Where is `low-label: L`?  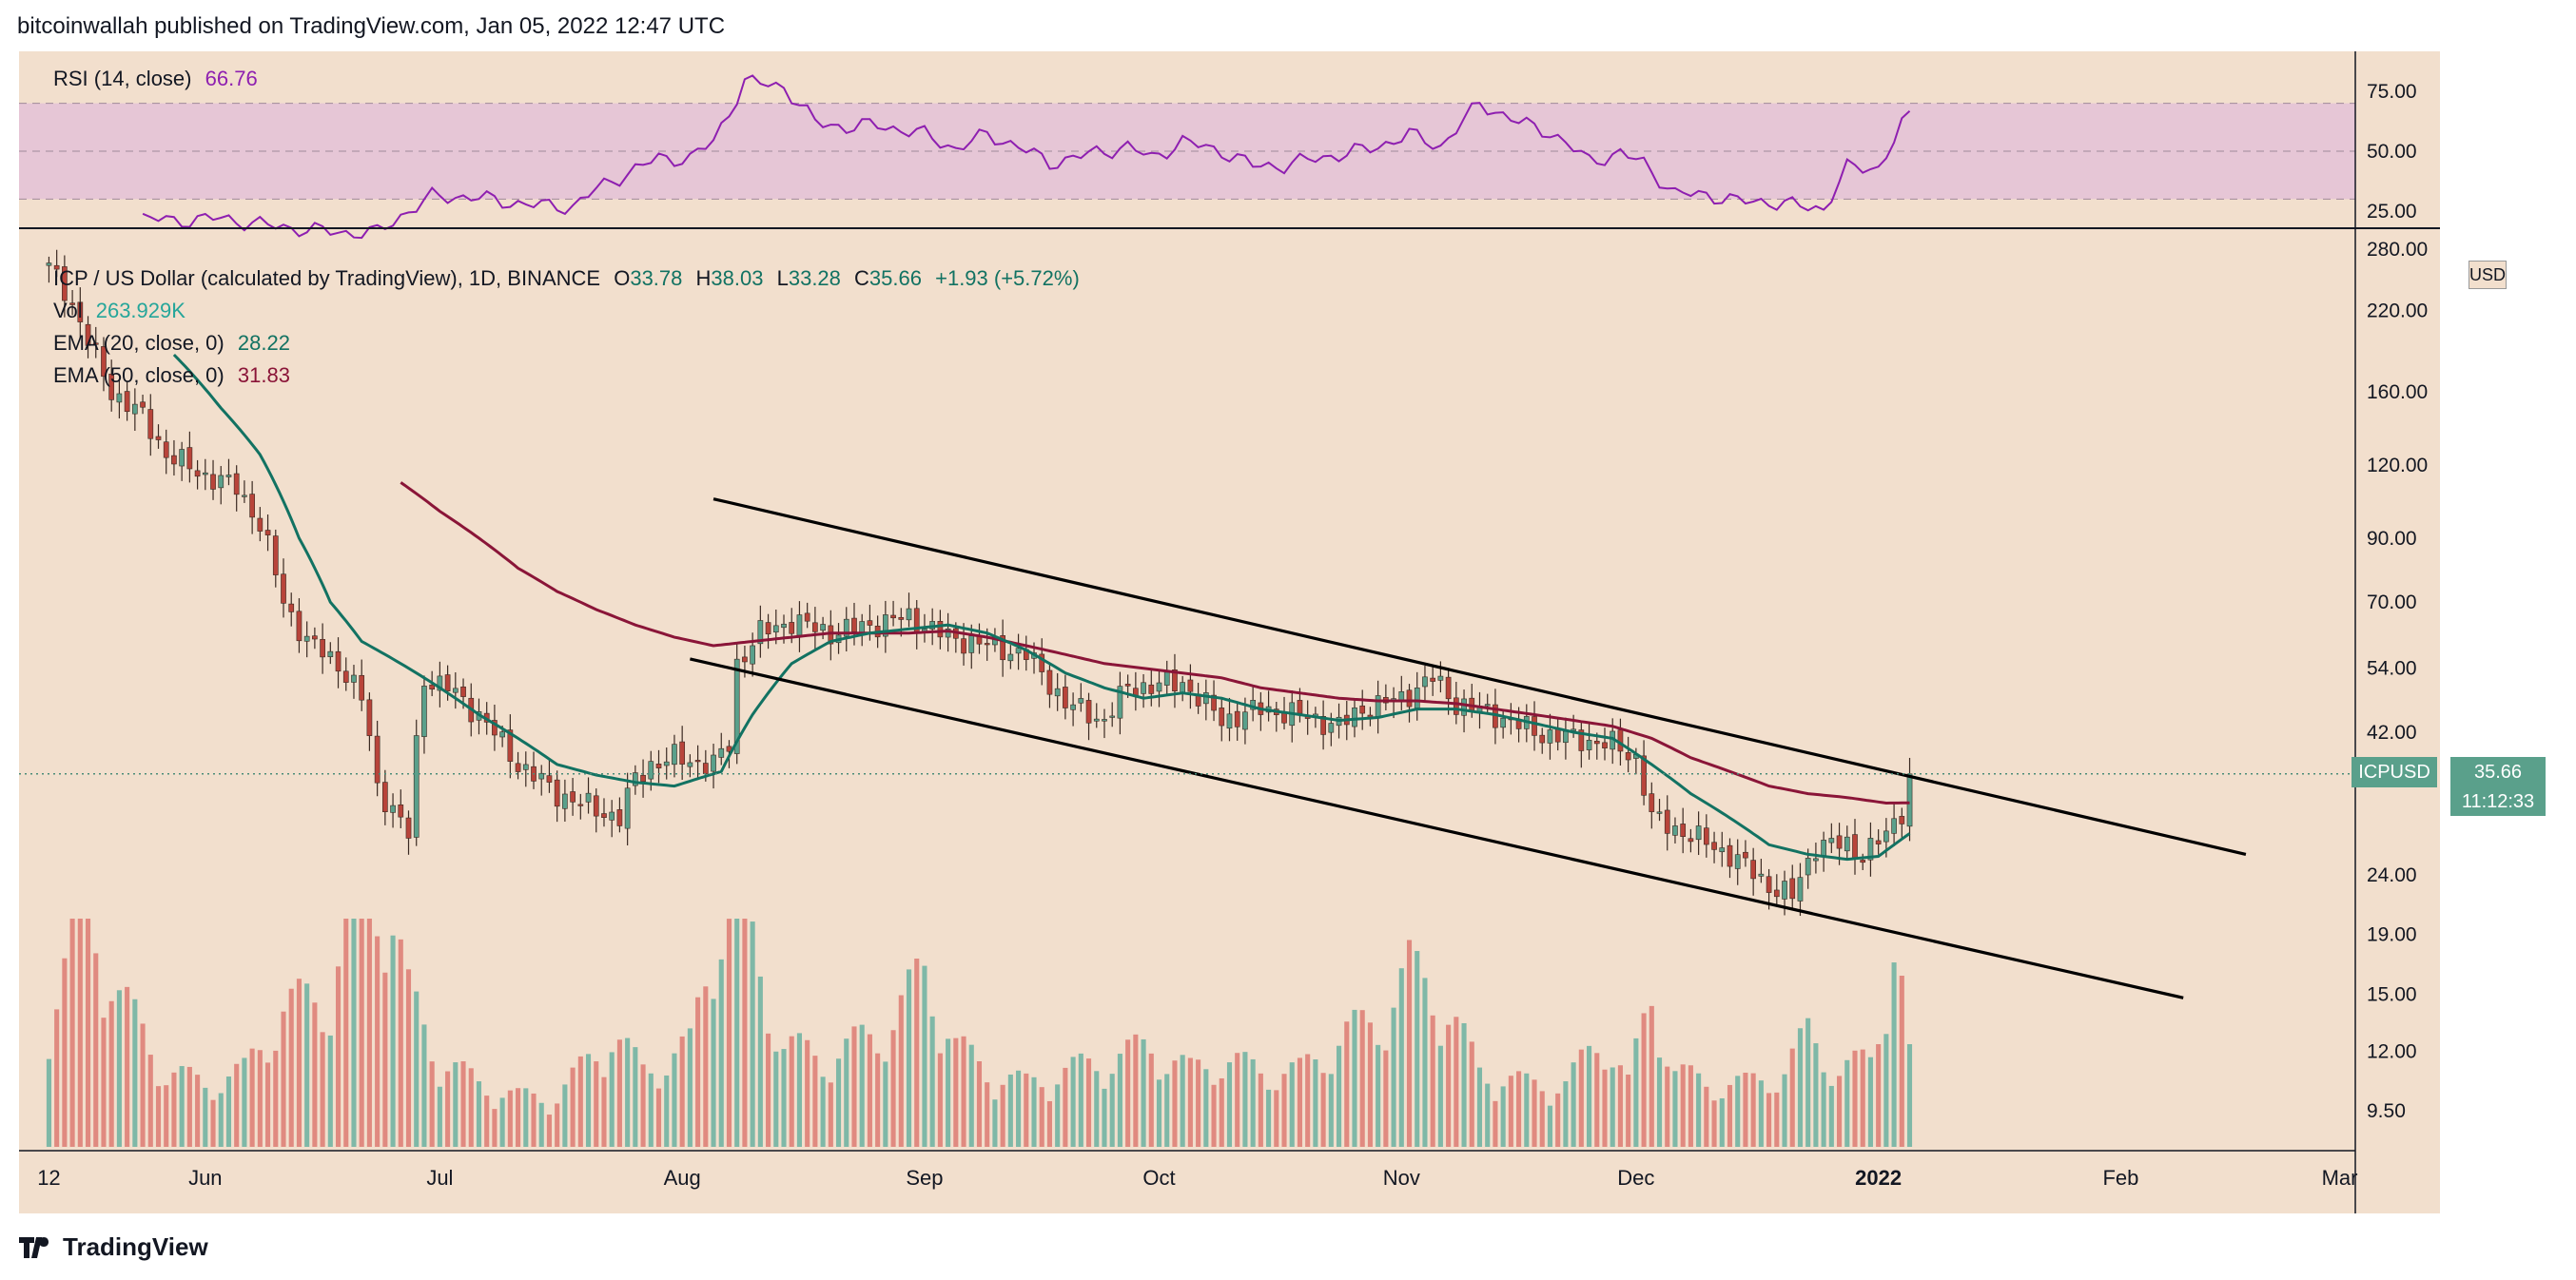 low-label: L is located at coordinates (783, 278).